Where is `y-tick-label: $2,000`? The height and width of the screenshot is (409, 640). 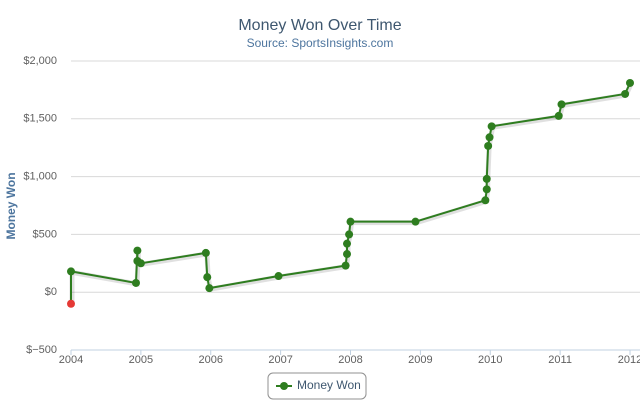 y-tick-label: $2,000 is located at coordinates (40, 61).